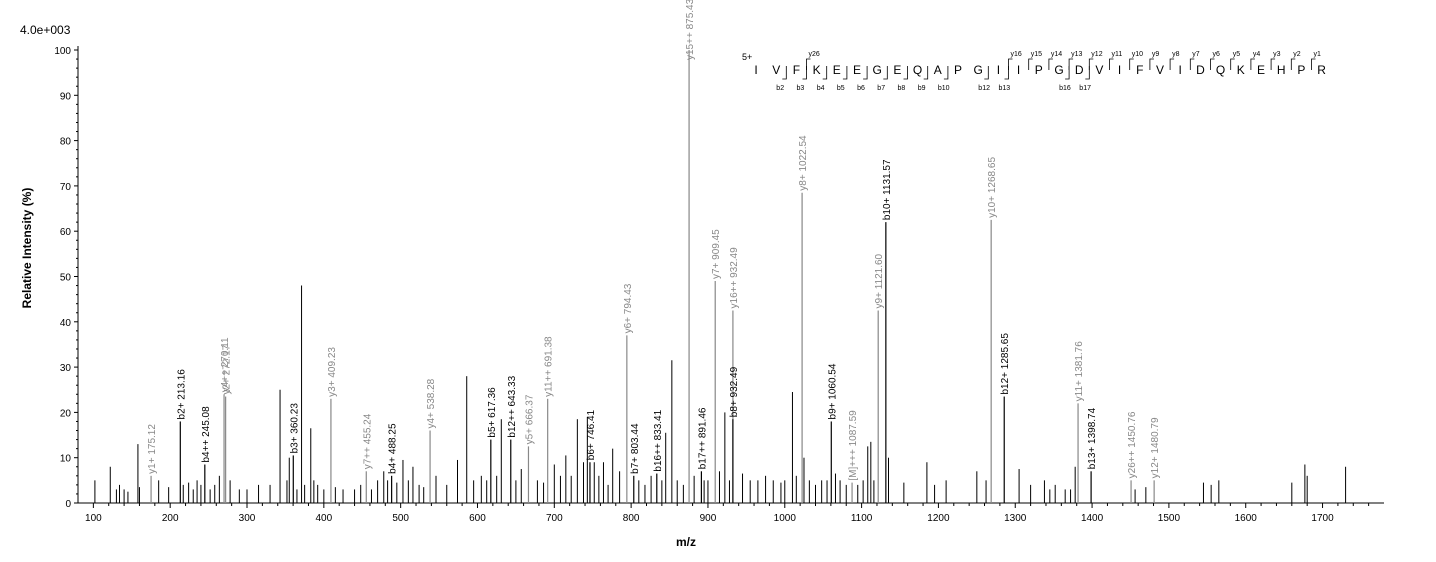 Image resolution: width=1436 pixels, height=562 pixels. What do you see at coordinates (984, 88) in the screenshot?
I see `b-ion-label: b12` at bounding box center [984, 88].